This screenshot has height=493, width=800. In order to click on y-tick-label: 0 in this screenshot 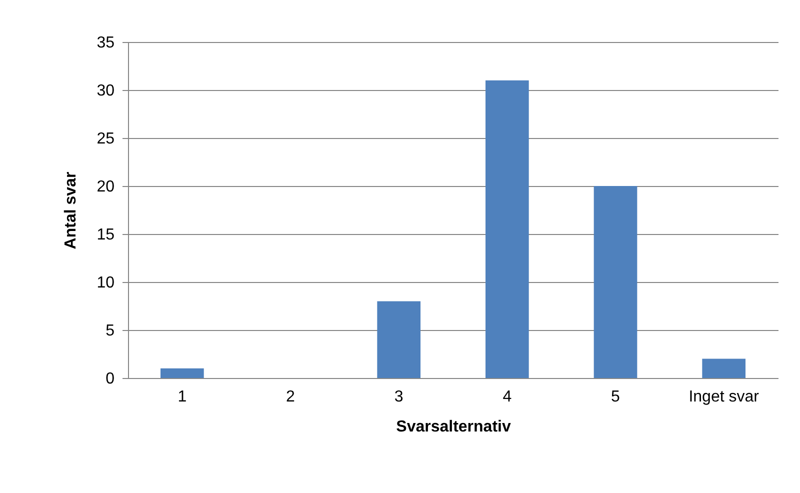, I will do `click(110, 379)`.